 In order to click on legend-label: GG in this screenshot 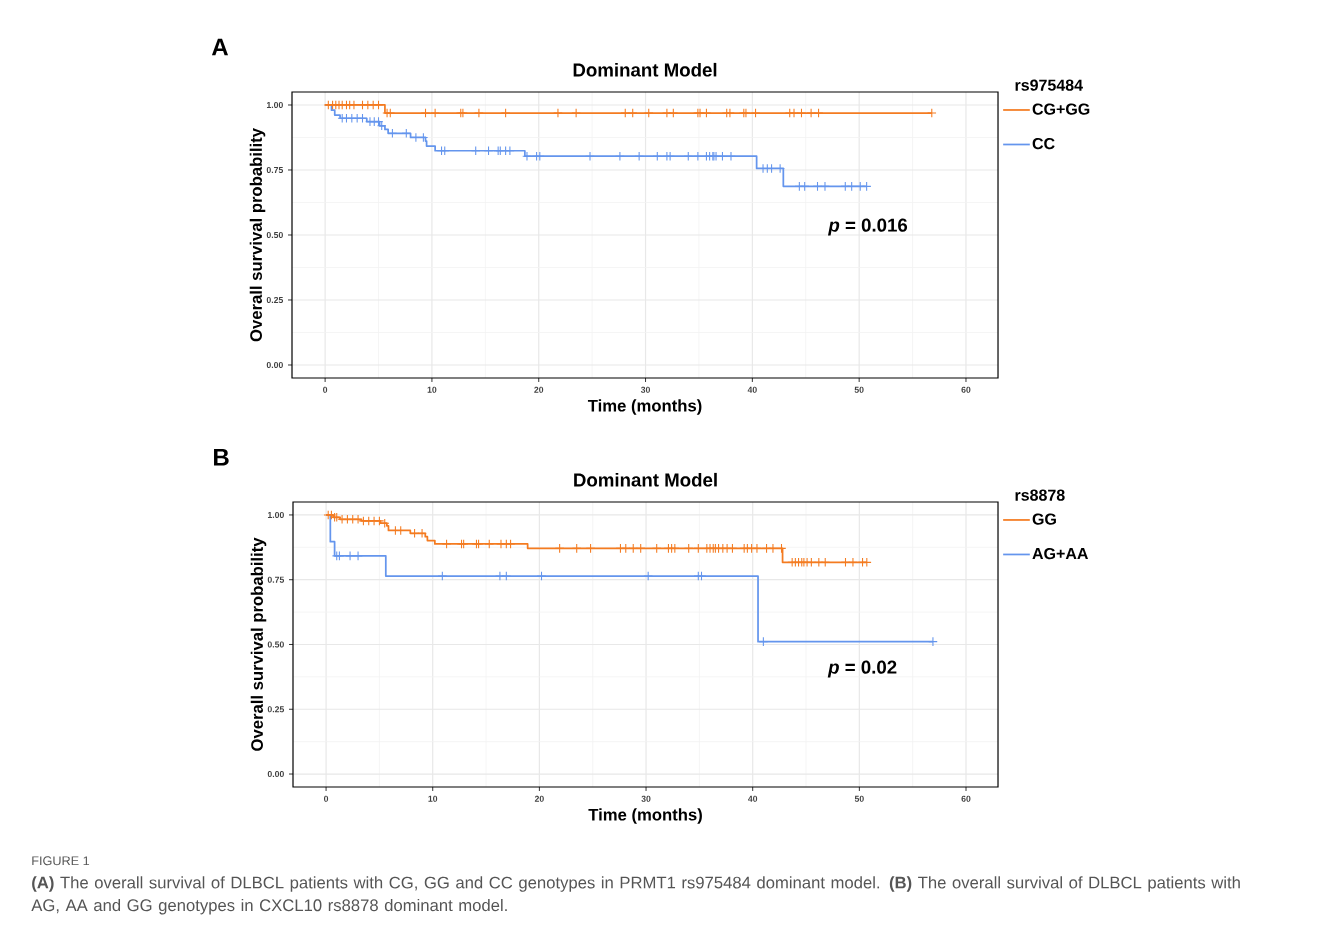, I will do `click(1044, 519)`.